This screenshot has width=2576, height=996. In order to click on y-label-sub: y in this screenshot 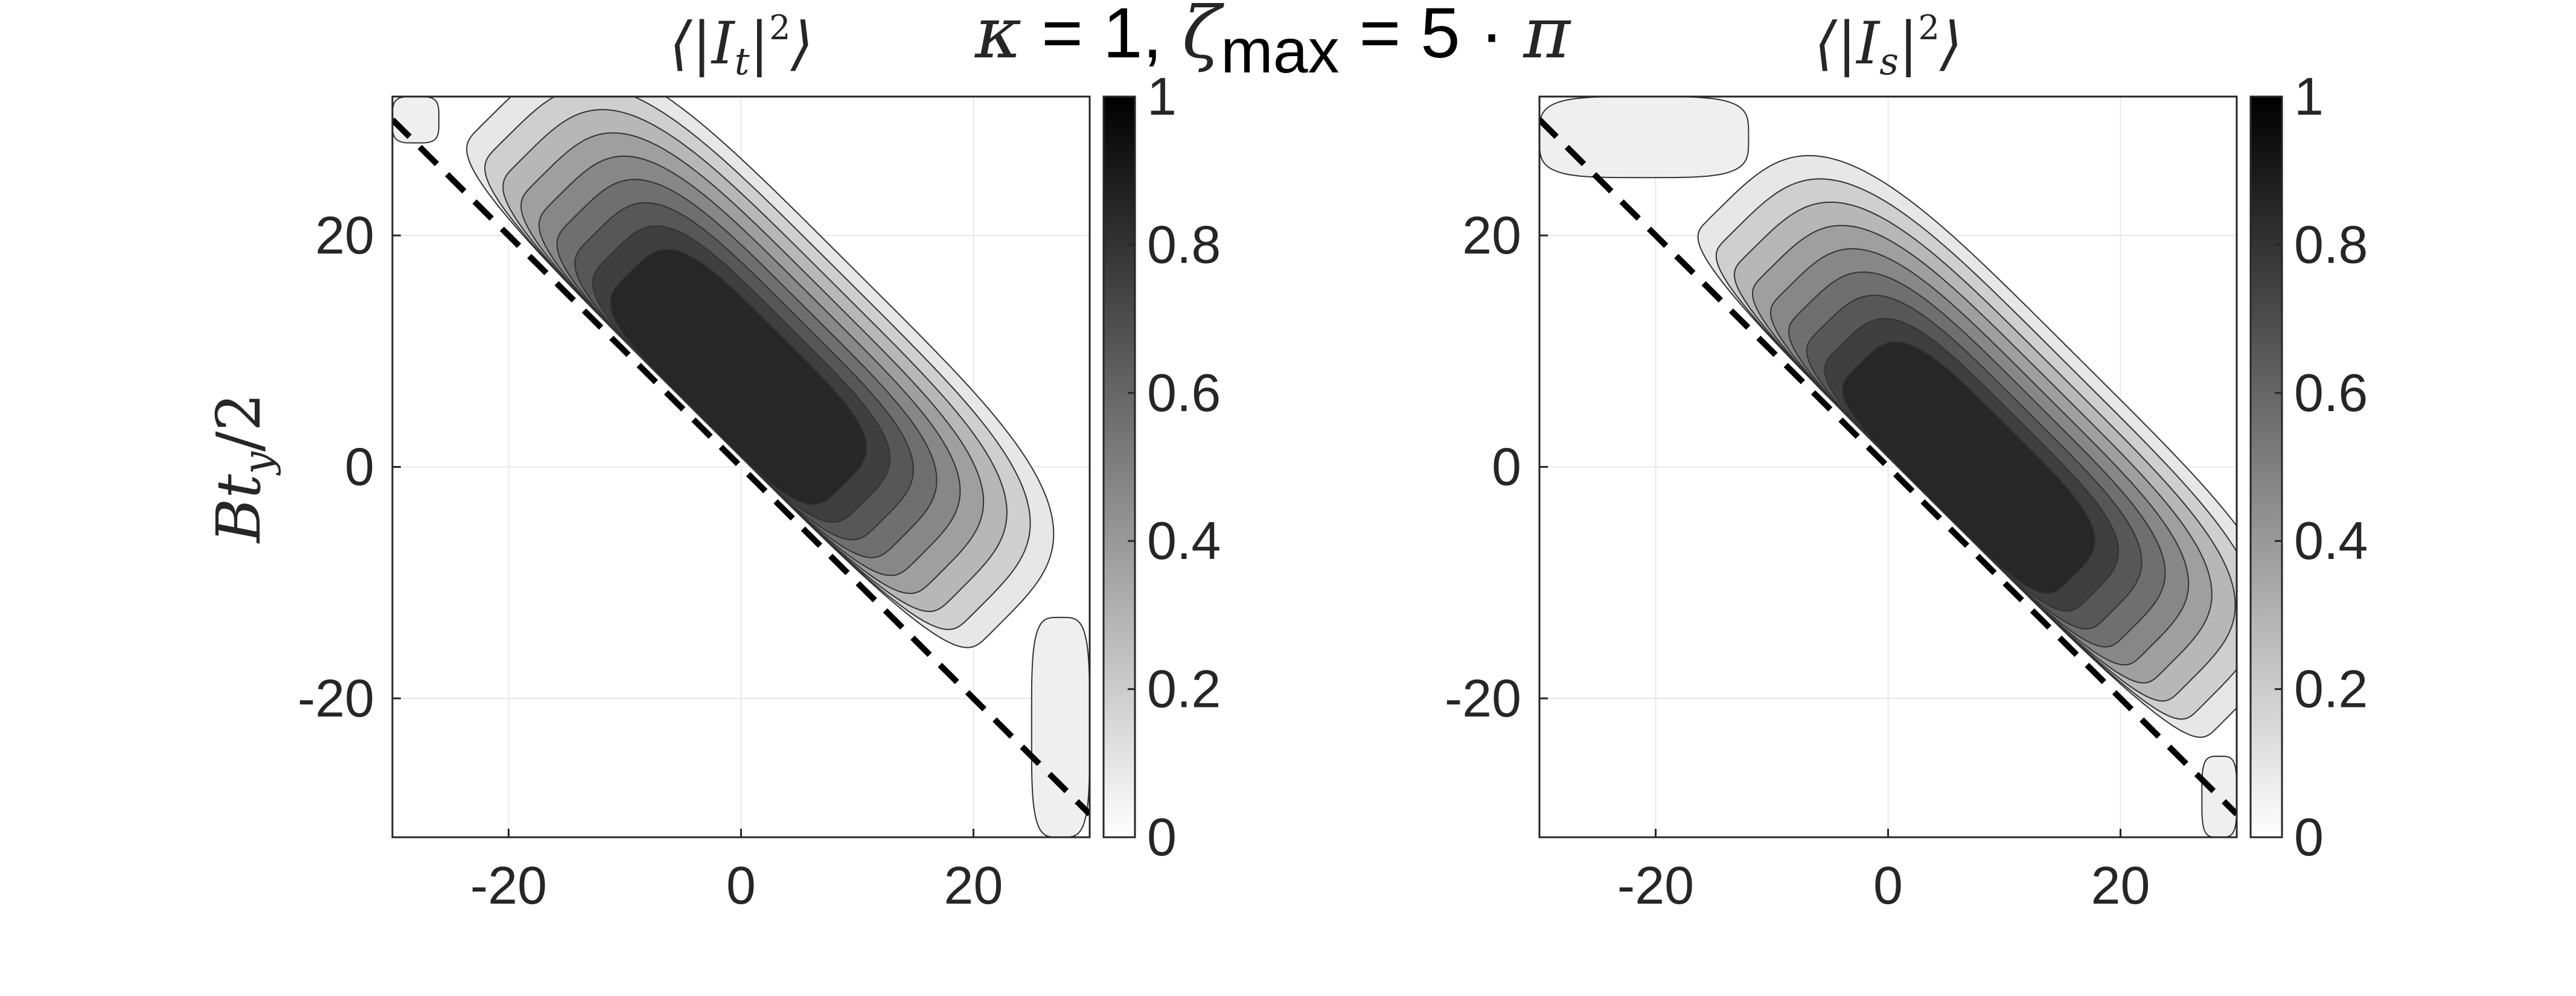, I will do `click(258, 463)`.